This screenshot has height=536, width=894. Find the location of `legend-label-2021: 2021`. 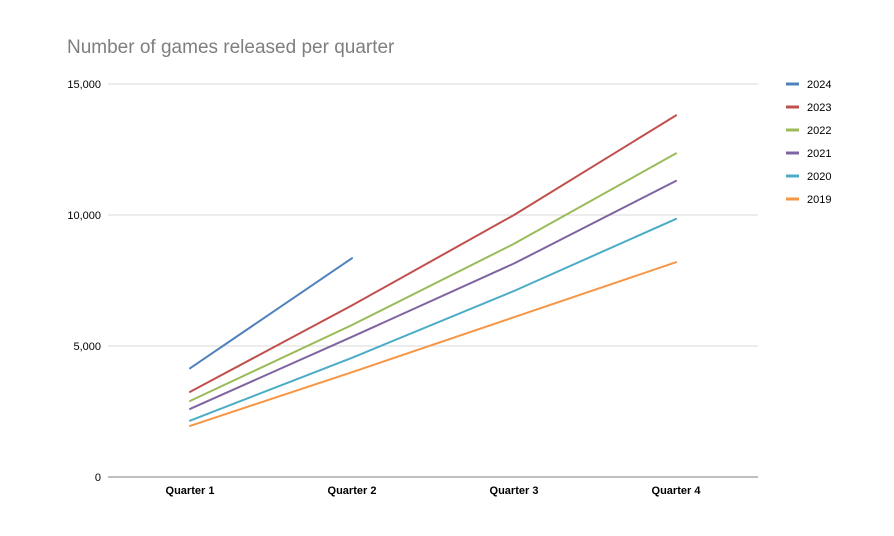

legend-label-2021: 2021 is located at coordinates (819, 154).